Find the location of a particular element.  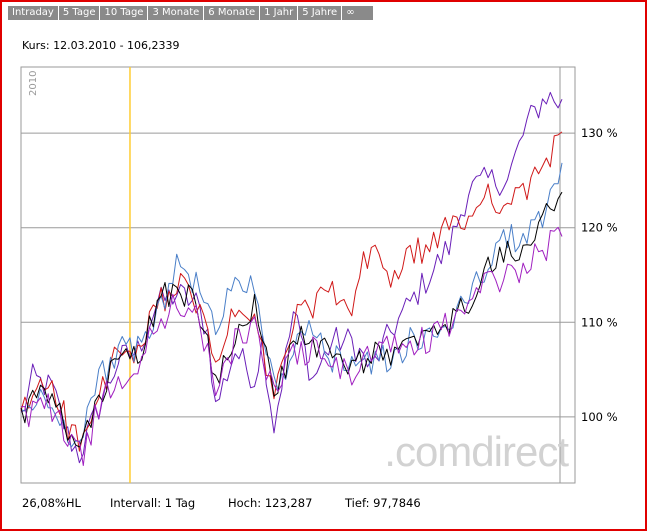

y-tick-label-120: 120 % is located at coordinates (599, 228).